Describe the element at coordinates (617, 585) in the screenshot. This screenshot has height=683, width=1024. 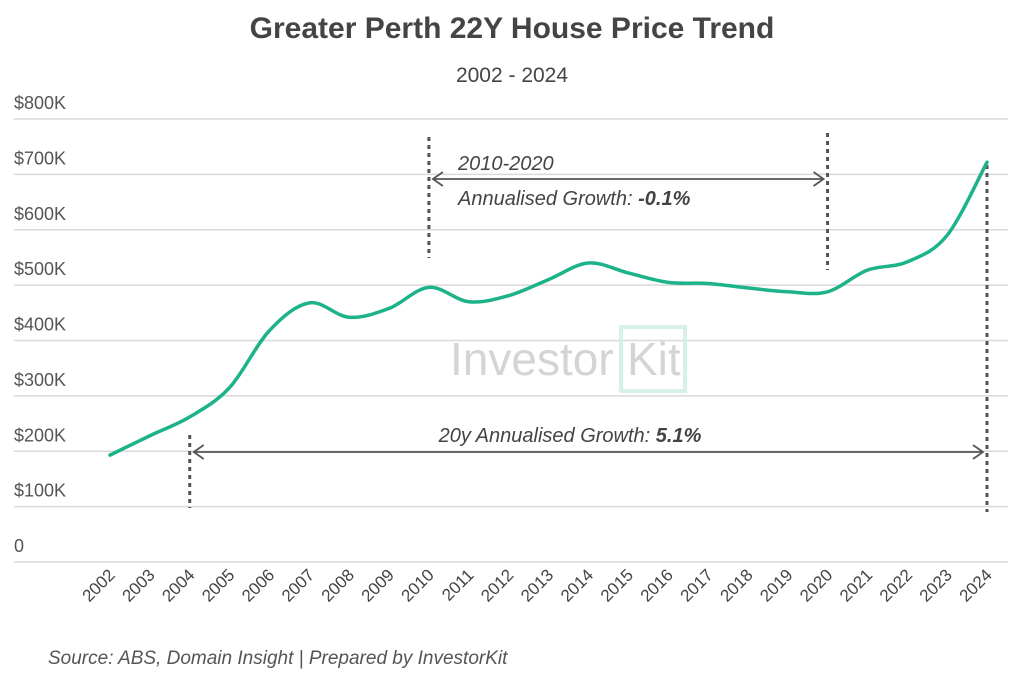
I see `x-tick-label: 2015` at that location.